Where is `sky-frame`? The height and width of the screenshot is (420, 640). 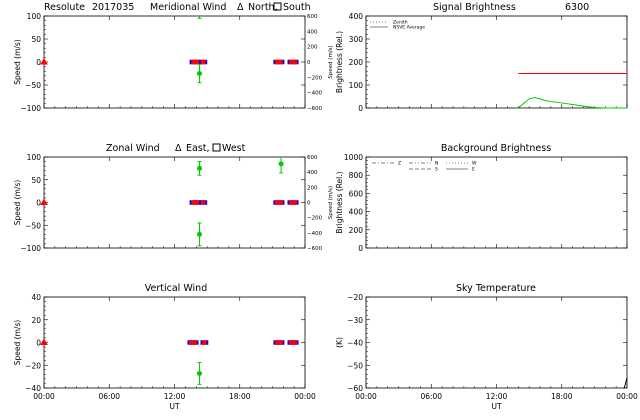
sky-frame is located at coordinates (496, 342).